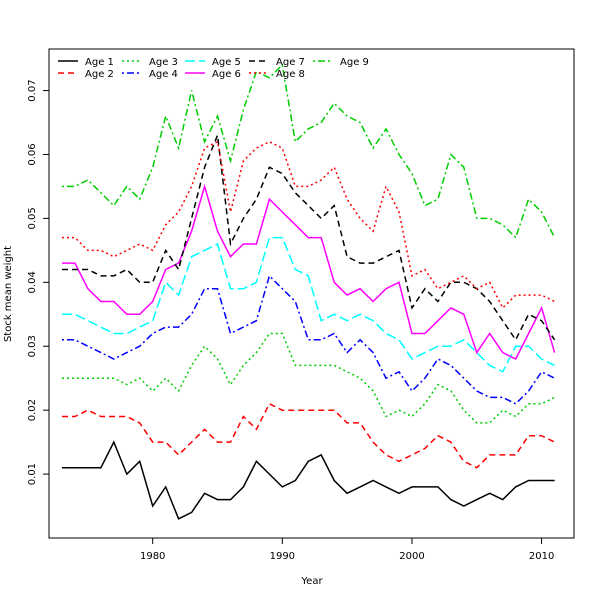 The width and height of the screenshot is (600, 600). I want to click on legend-label-age-2: Age 2, so click(99, 74).